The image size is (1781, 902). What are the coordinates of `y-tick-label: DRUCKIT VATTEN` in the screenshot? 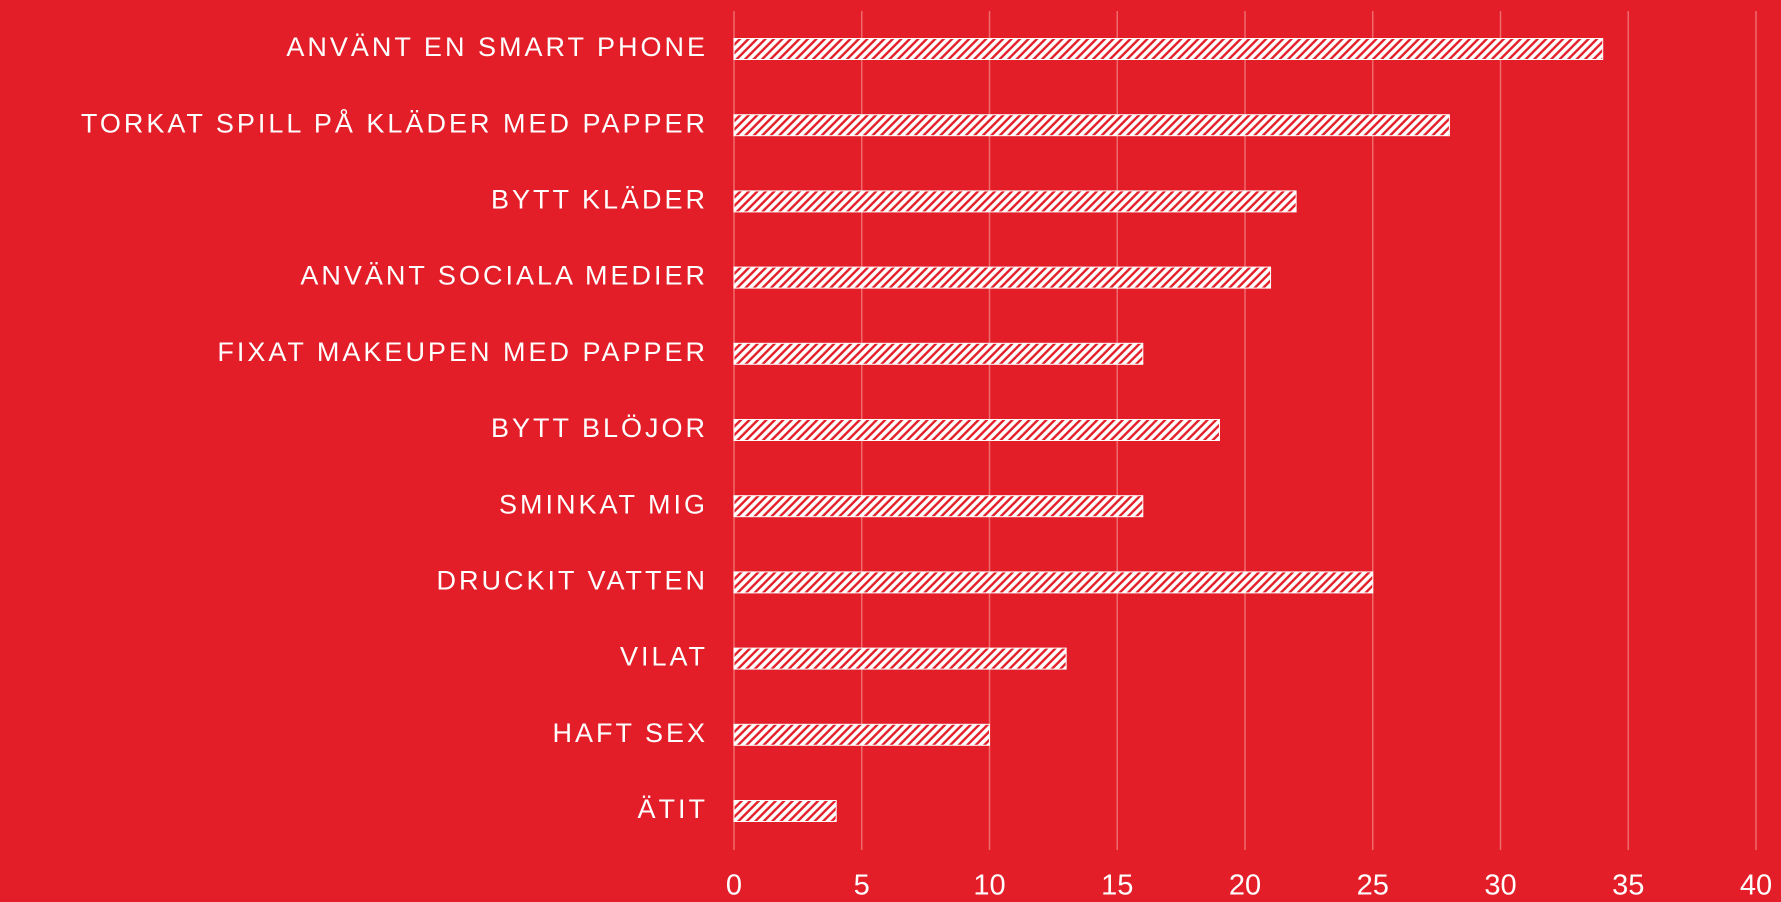 It's located at (572, 581).